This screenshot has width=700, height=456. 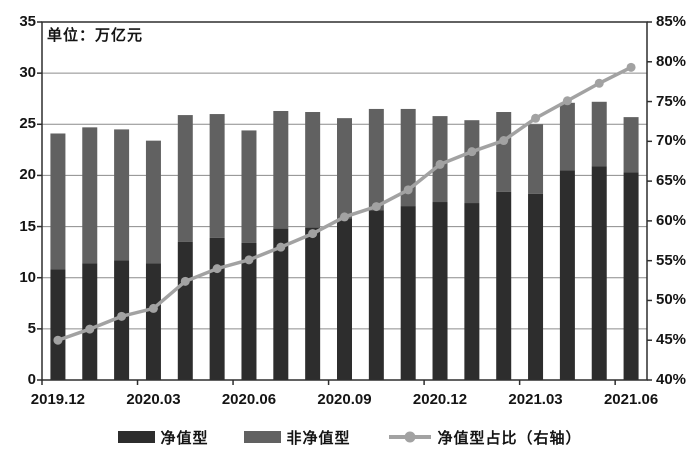 What do you see at coordinates (27, 277) in the screenshot?
I see `y-left-tick-label: 10` at bounding box center [27, 277].